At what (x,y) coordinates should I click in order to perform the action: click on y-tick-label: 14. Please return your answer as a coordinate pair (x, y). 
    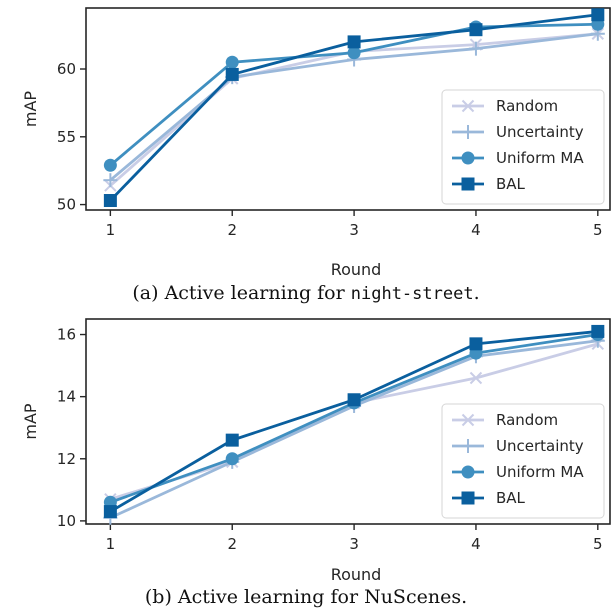
    Looking at the image, I should click on (66, 397).